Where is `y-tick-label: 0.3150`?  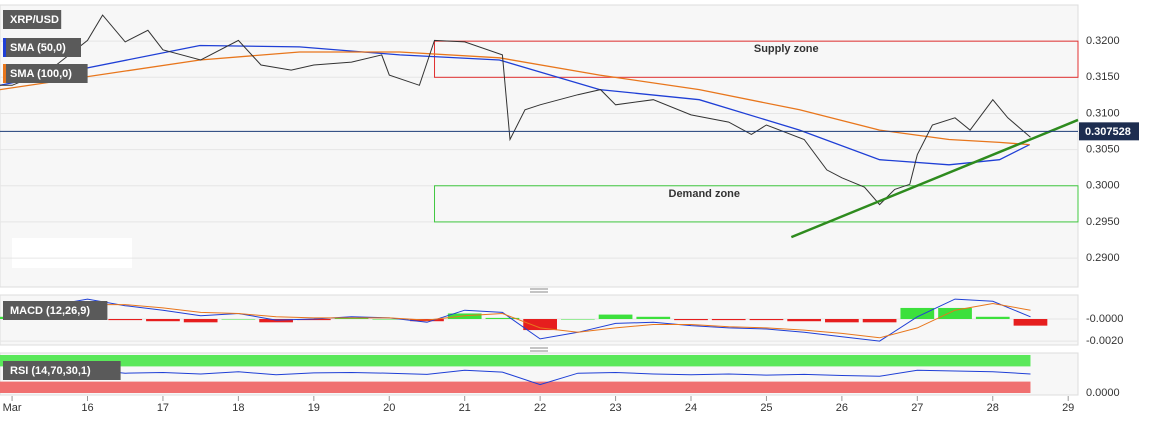 y-tick-label: 0.3150 is located at coordinates (1103, 77).